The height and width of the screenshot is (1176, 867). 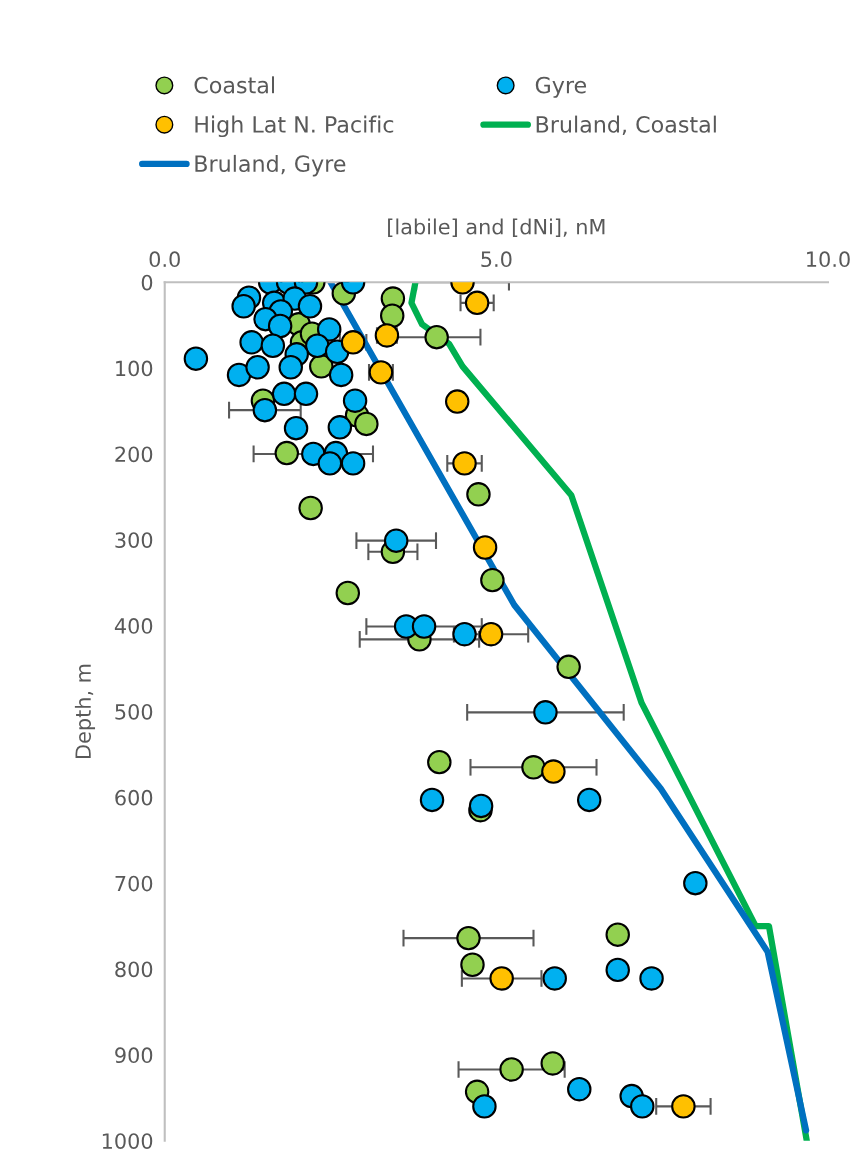 What do you see at coordinates (270, 165) in the screenshot?
I see `legend-label: Bruland, Gyre` at bounding box center [270, 165].